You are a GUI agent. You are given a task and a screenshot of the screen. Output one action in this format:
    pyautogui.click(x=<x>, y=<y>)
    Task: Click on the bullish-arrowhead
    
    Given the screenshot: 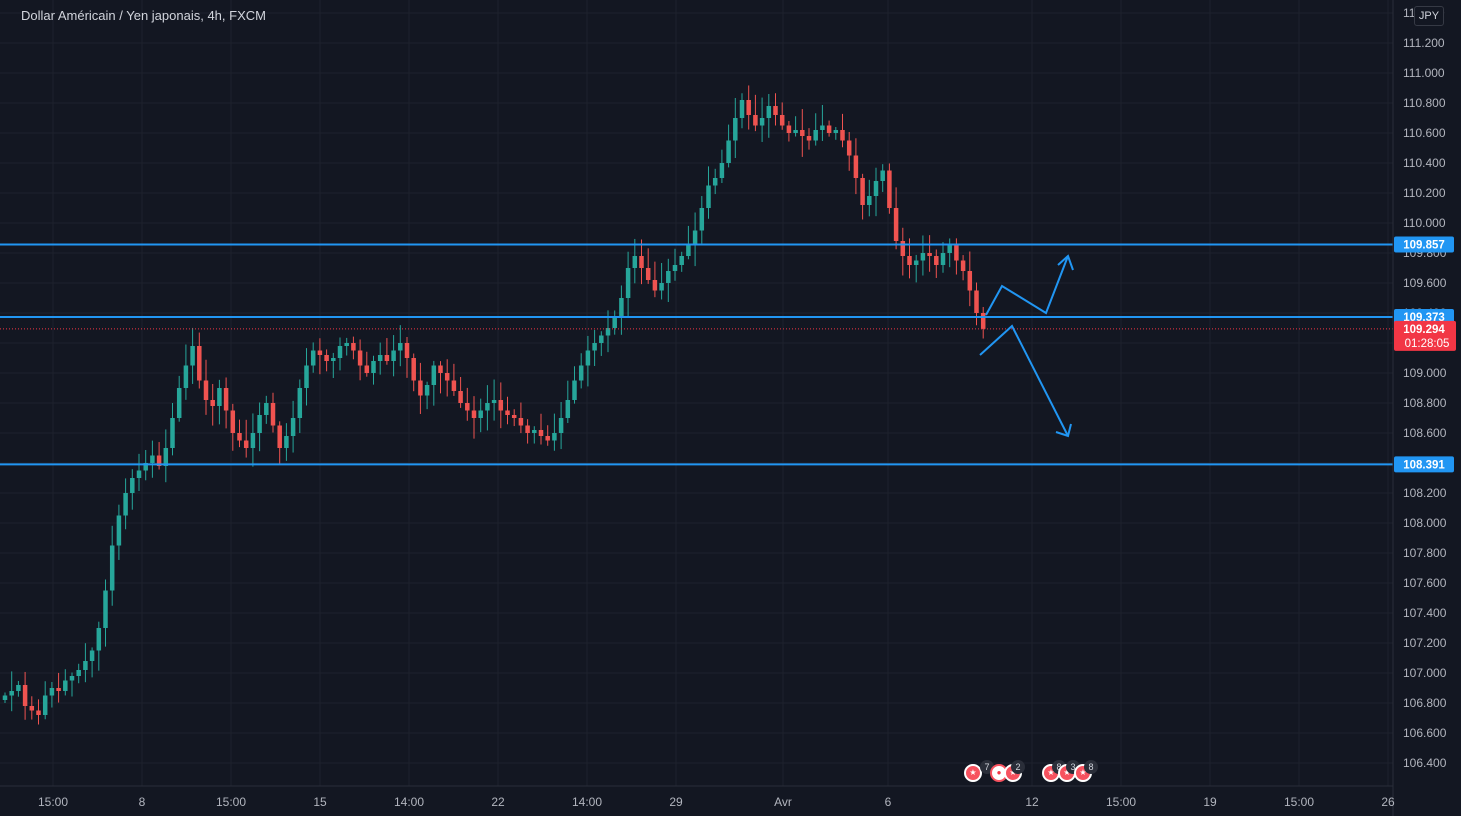 What is the action you would take?
    pyautogui.click(x=1065, y=262)
    